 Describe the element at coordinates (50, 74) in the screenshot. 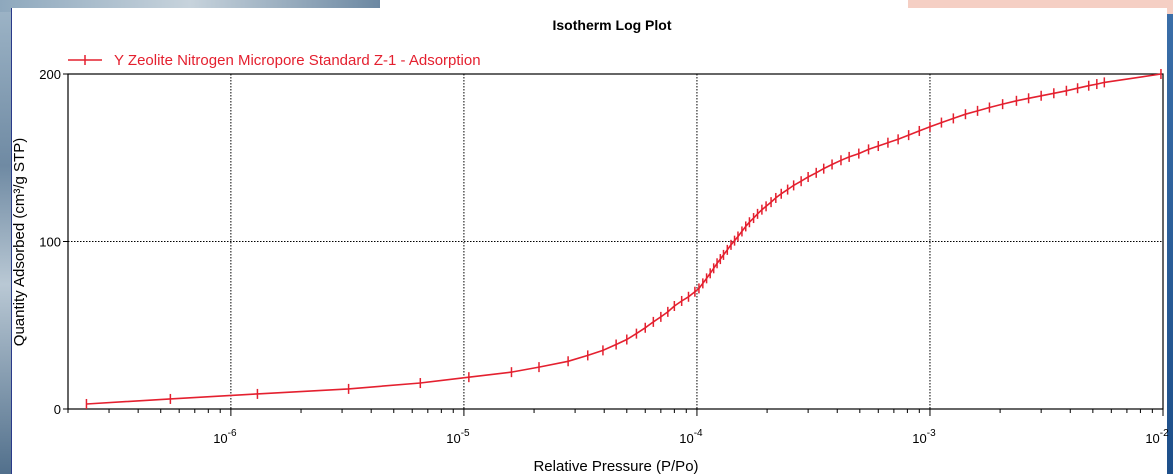

I see `y-tick-label: 200` at that location.